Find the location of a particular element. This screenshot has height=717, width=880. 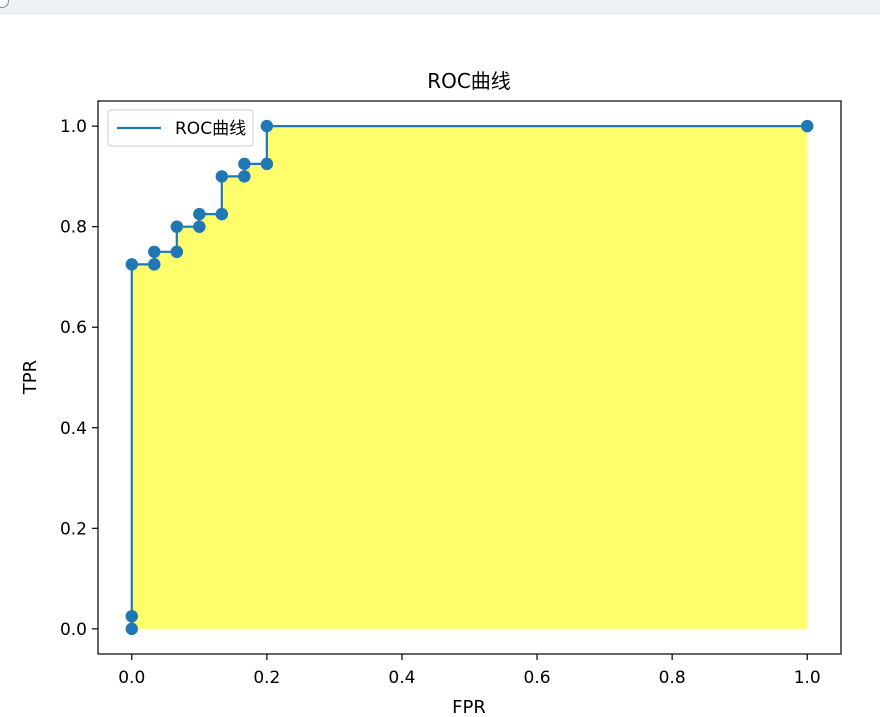

y-axis-label: TPR is located at coordinates (30, 377).